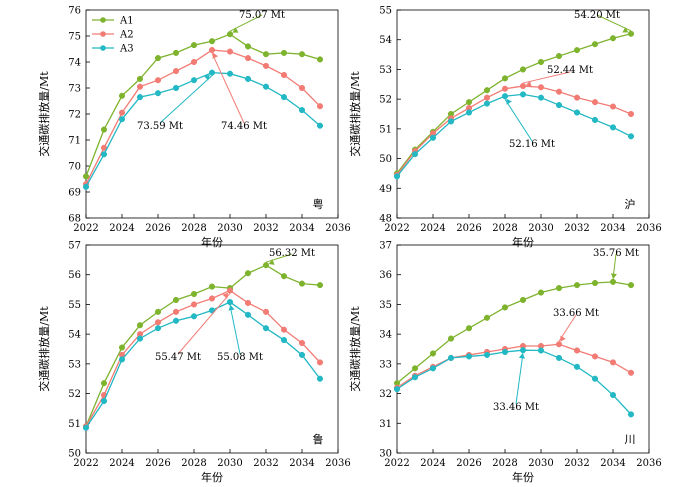  Describe the element at coordinates (546, 77) in the screenshot. I see `annotation-leader-A2` at that location.